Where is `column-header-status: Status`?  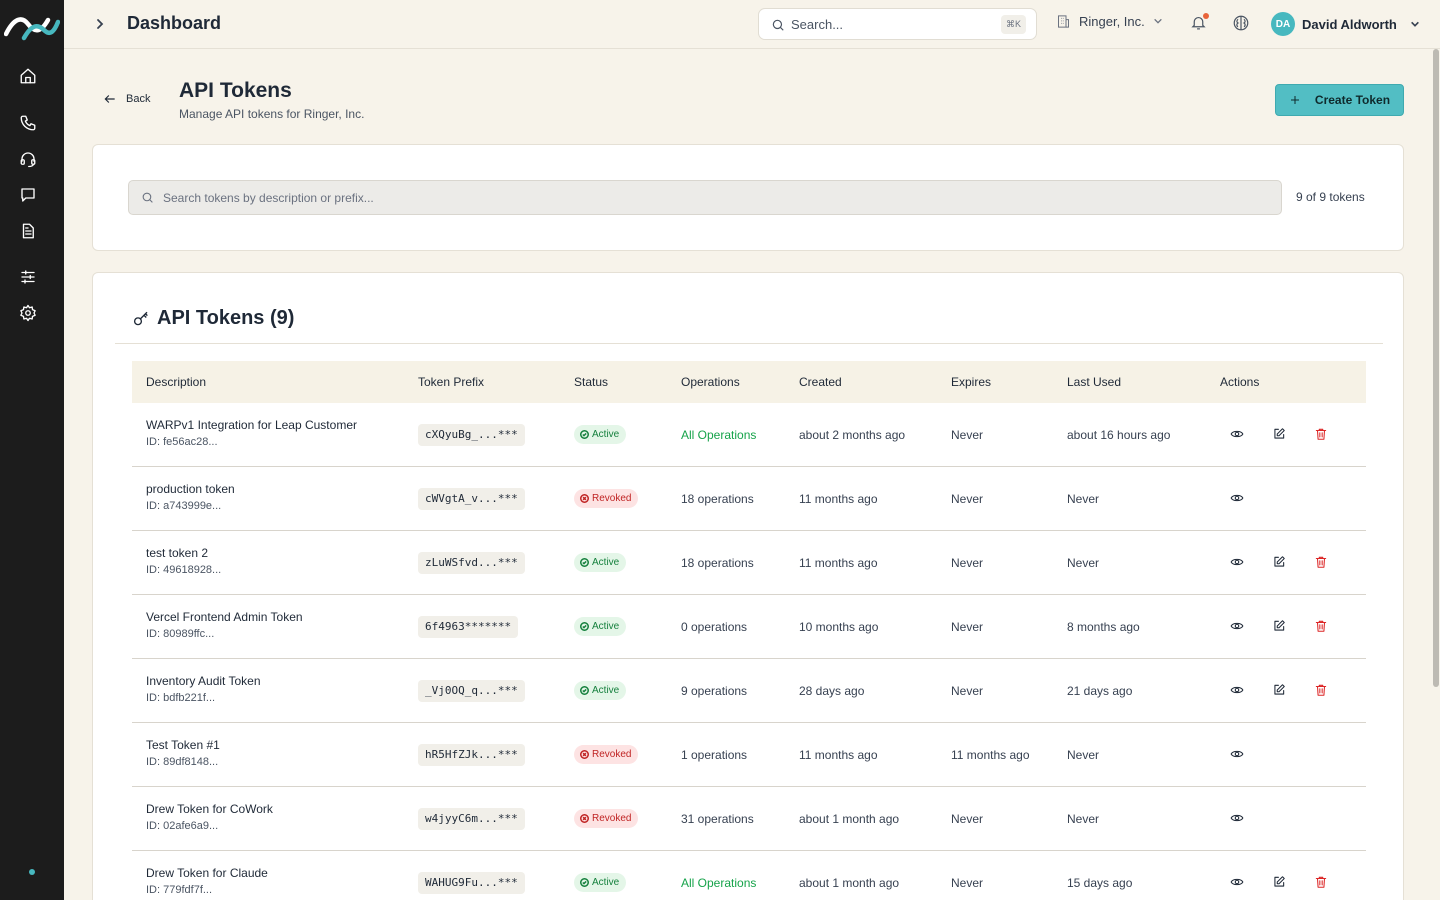
column-header-status: Status is located at coordinates (591, 382).